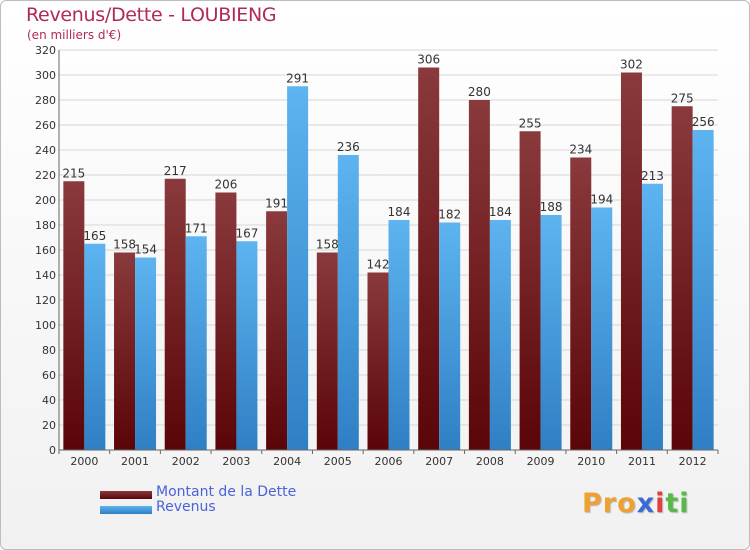 Image resolution: width=750 pixels, height=550 pixels. What do you see at coordinates (703, 122) in the screenshot?
I see `data-label-revenus: 256` at bounding box center [703, 122].